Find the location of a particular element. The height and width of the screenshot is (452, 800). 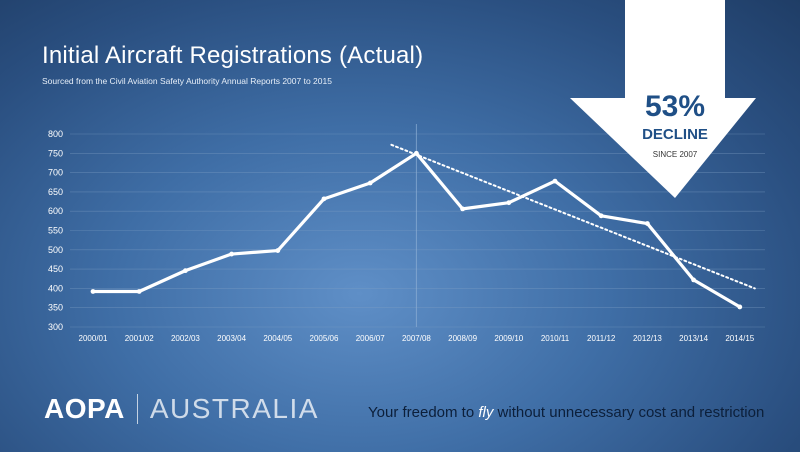

y-tick-label: 750 is located at coordinates (55, 153).